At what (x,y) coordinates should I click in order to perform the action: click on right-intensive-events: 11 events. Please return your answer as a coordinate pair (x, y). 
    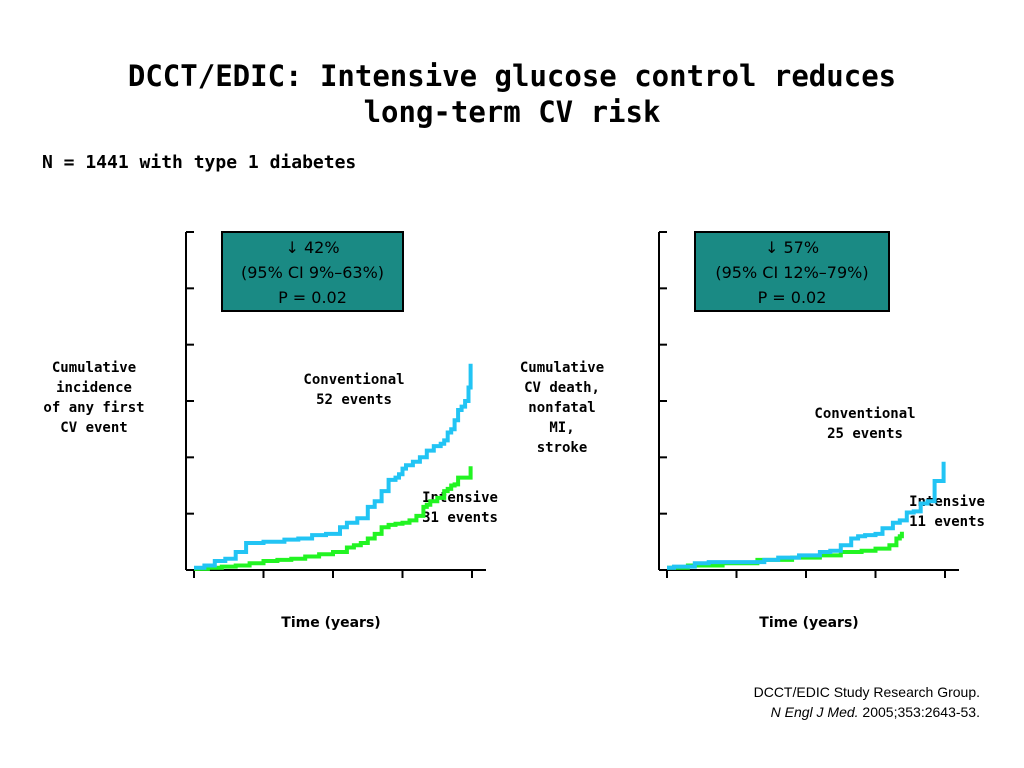
    Looking at the image, I should click on (947, 522).